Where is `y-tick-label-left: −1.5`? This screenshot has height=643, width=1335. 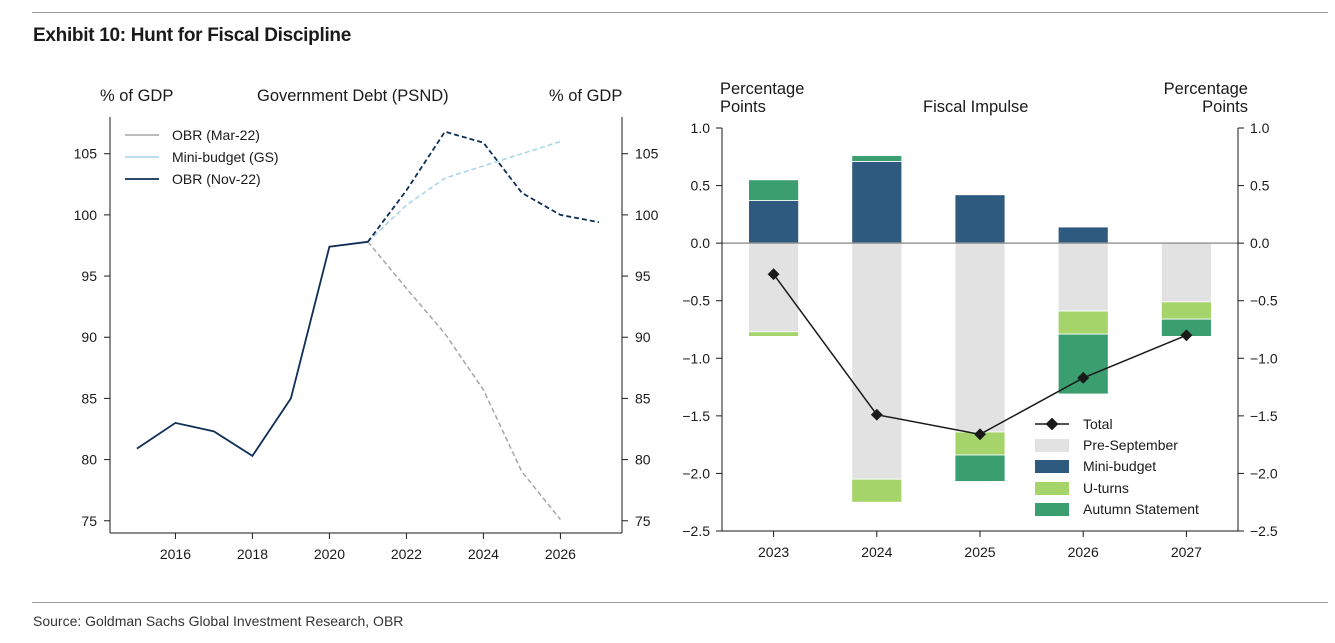
y-tick-label-left: −1.5 is located at coordinates (696, 416).